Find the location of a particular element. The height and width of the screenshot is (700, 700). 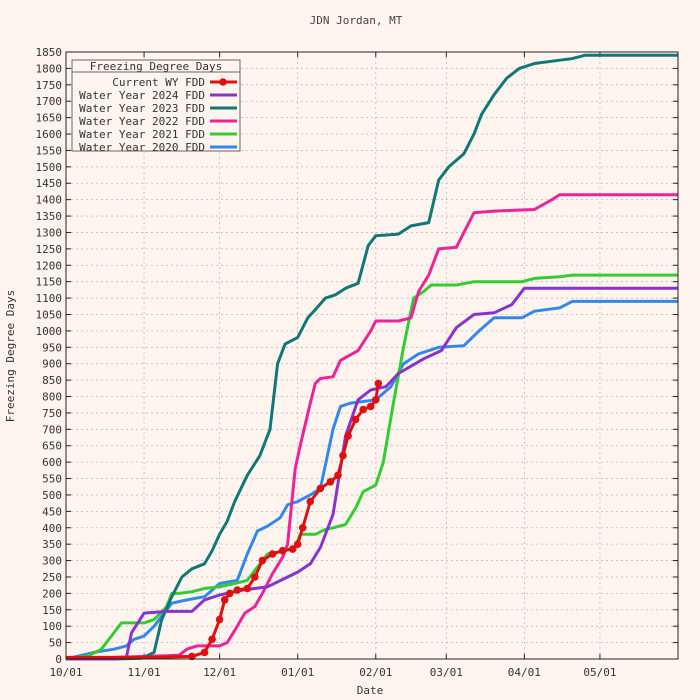

y-tick-label: 750 is located at coordinates (52, 413).